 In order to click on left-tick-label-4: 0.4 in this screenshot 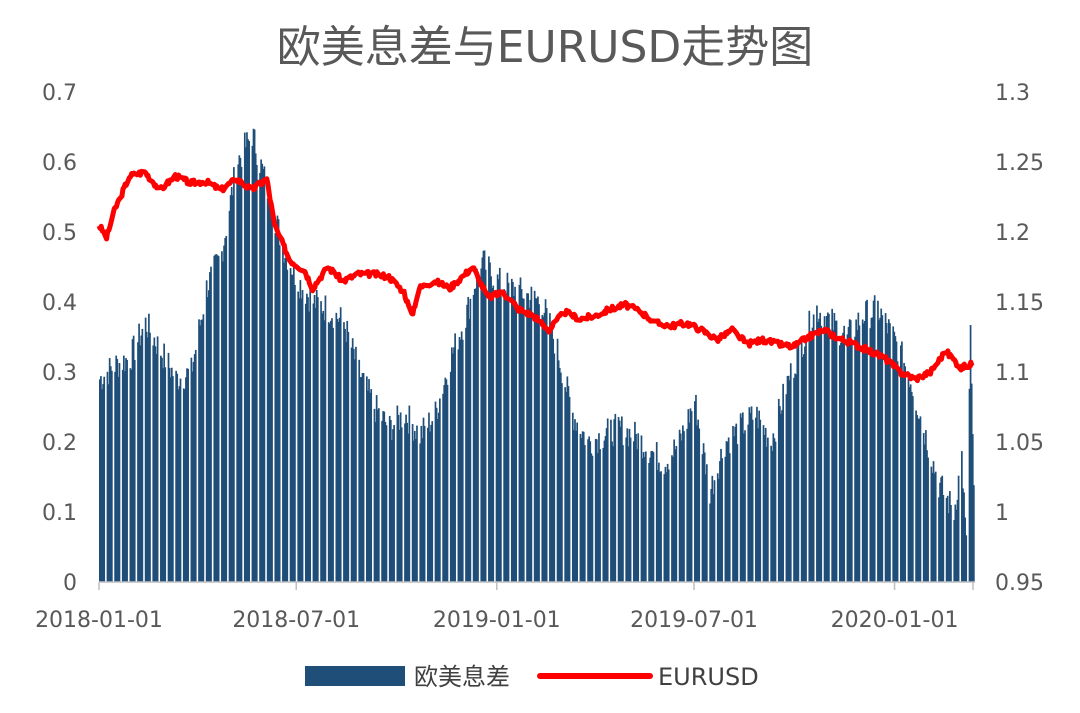, I will do `click(59, 303)`.